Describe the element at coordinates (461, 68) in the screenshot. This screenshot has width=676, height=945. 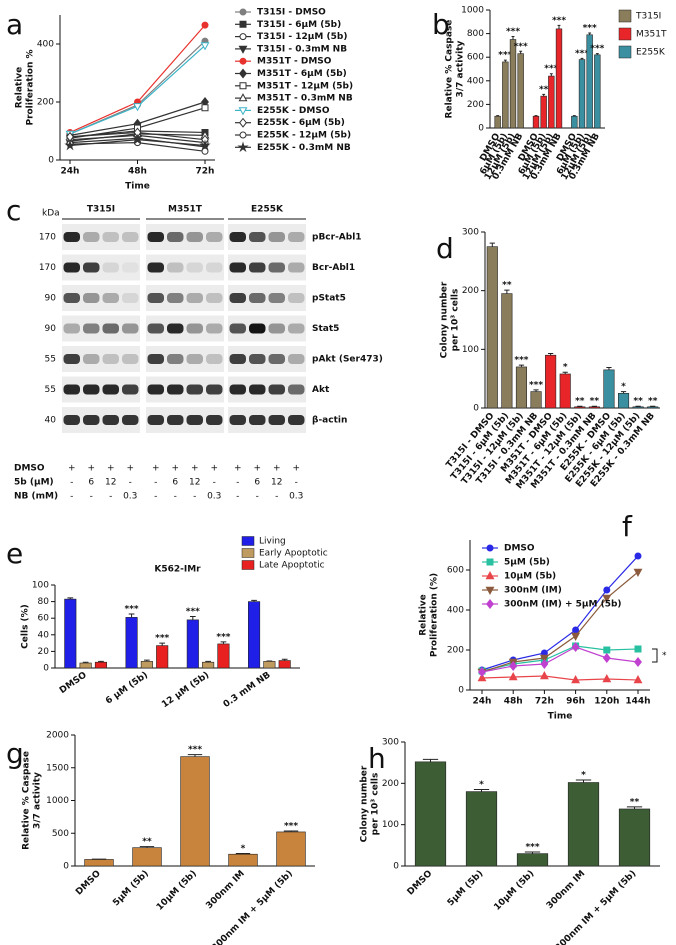
I see `y-axis-label: 3/7 activity` at that location.